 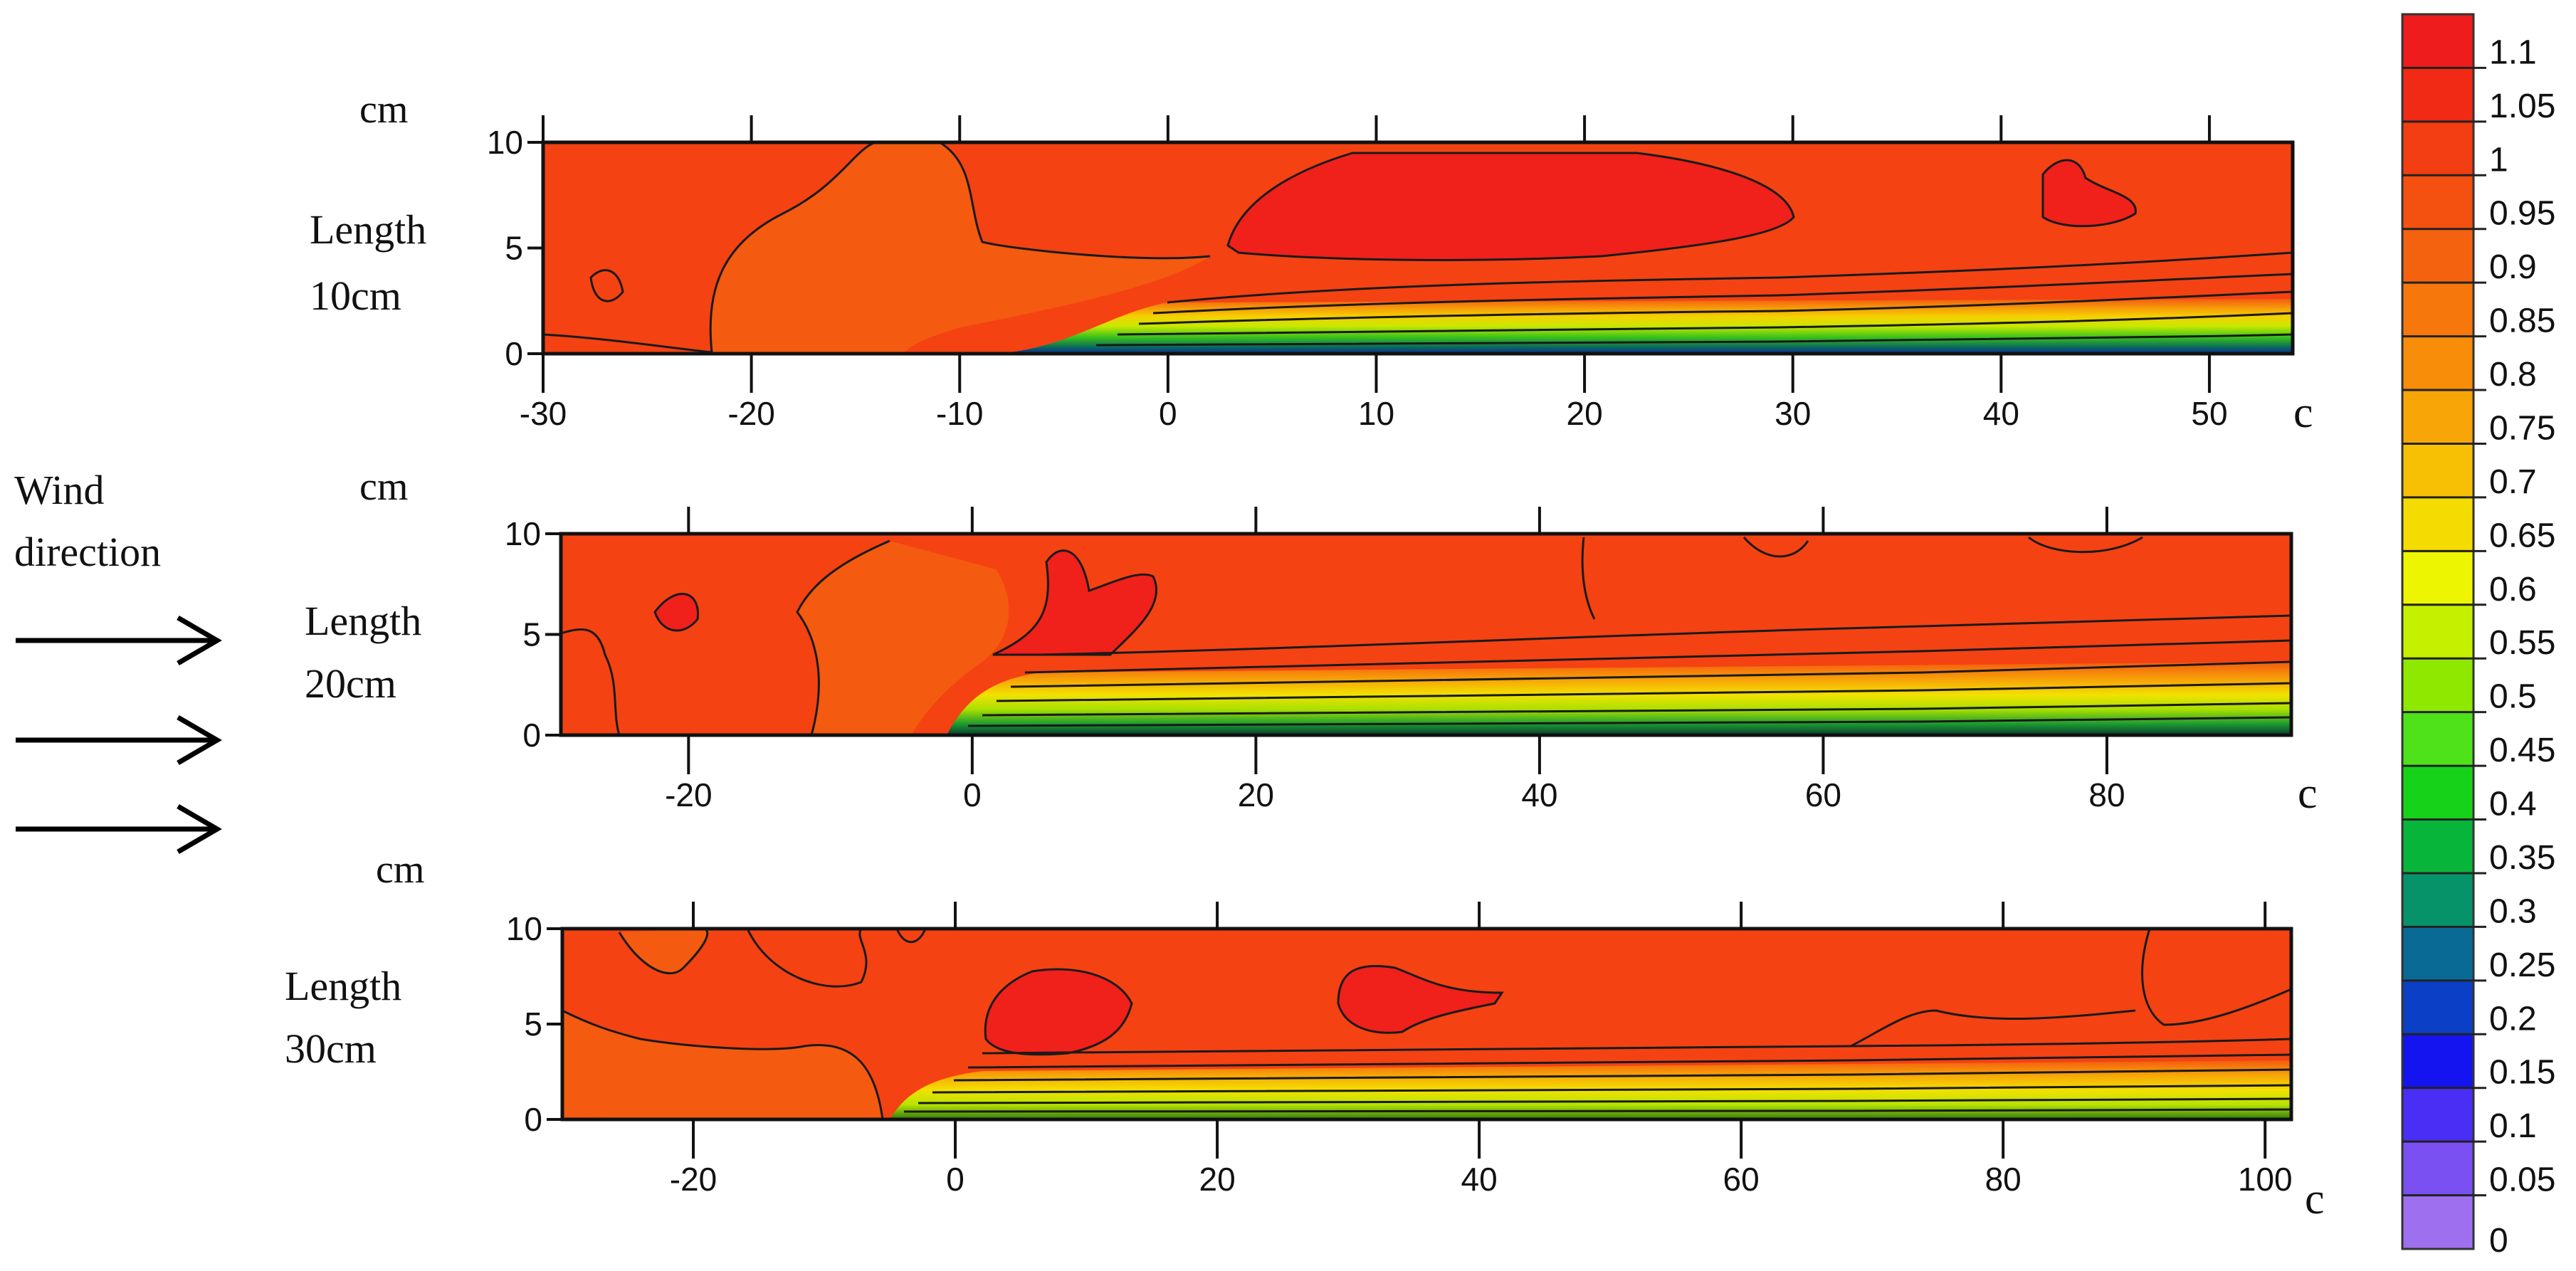 What do you see at coordinates (1823, 795) in the screenshot?
I see `x-tick-label: 60` at bounding box center [1823, 795].